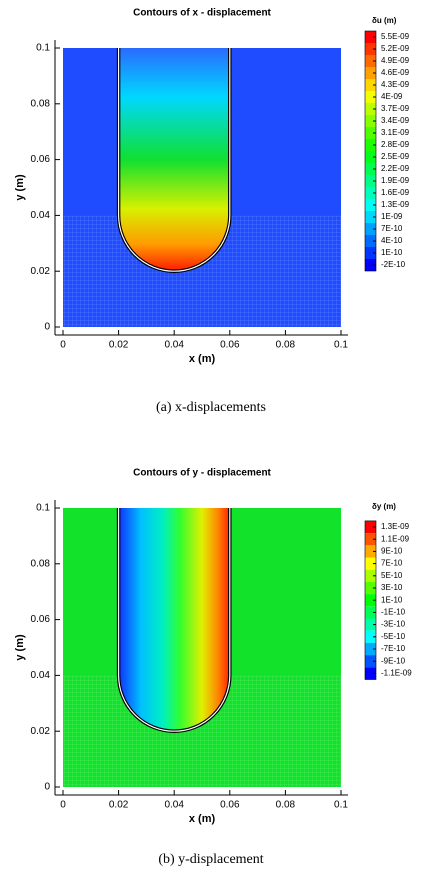 This screenshot has height=875, width=422. I want to click on colorbar-tick-label: 2.8E-09, so click(395, 144).